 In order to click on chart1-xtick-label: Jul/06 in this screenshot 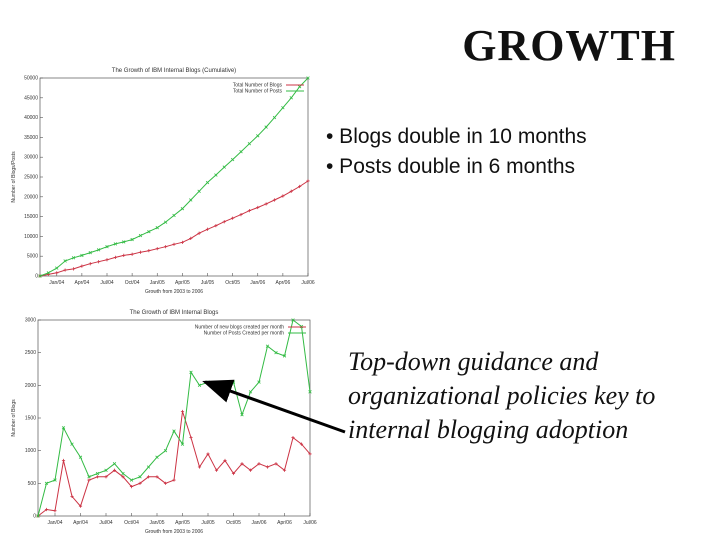, I will do `click(308, 283)`.